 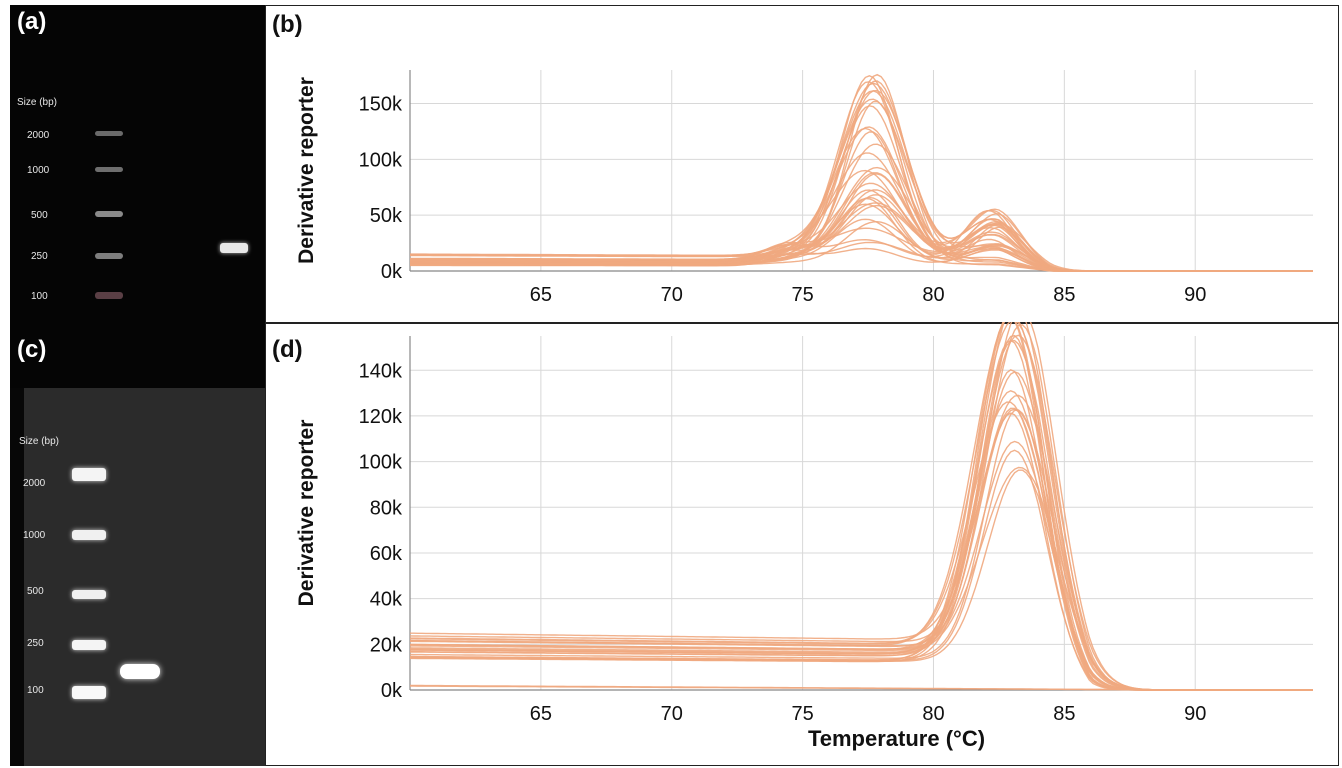 I want to click on gel-a-ladder-label: 2000, so click(x=38, y=135).